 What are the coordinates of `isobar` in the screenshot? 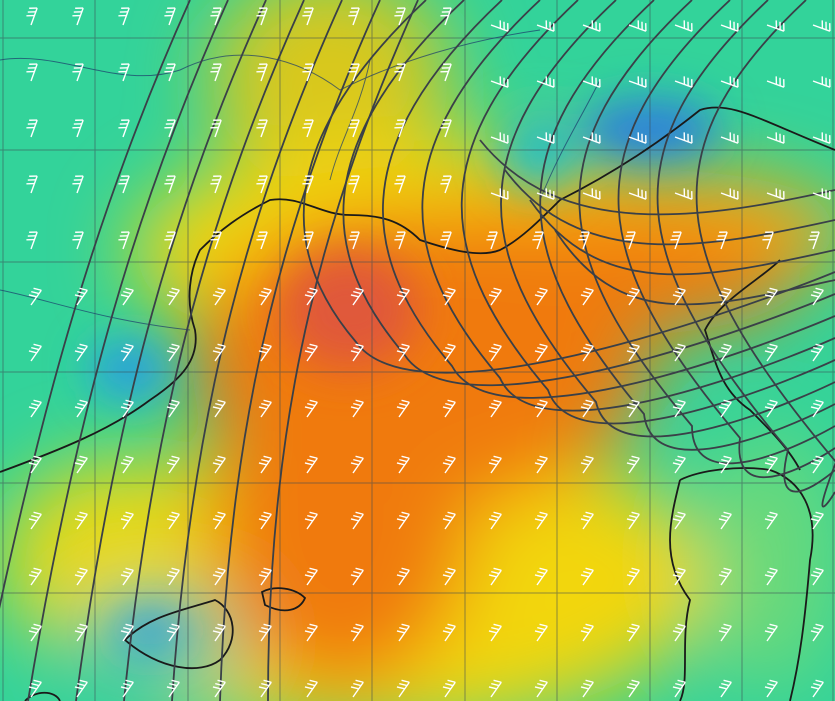 It's located at (657, 177).